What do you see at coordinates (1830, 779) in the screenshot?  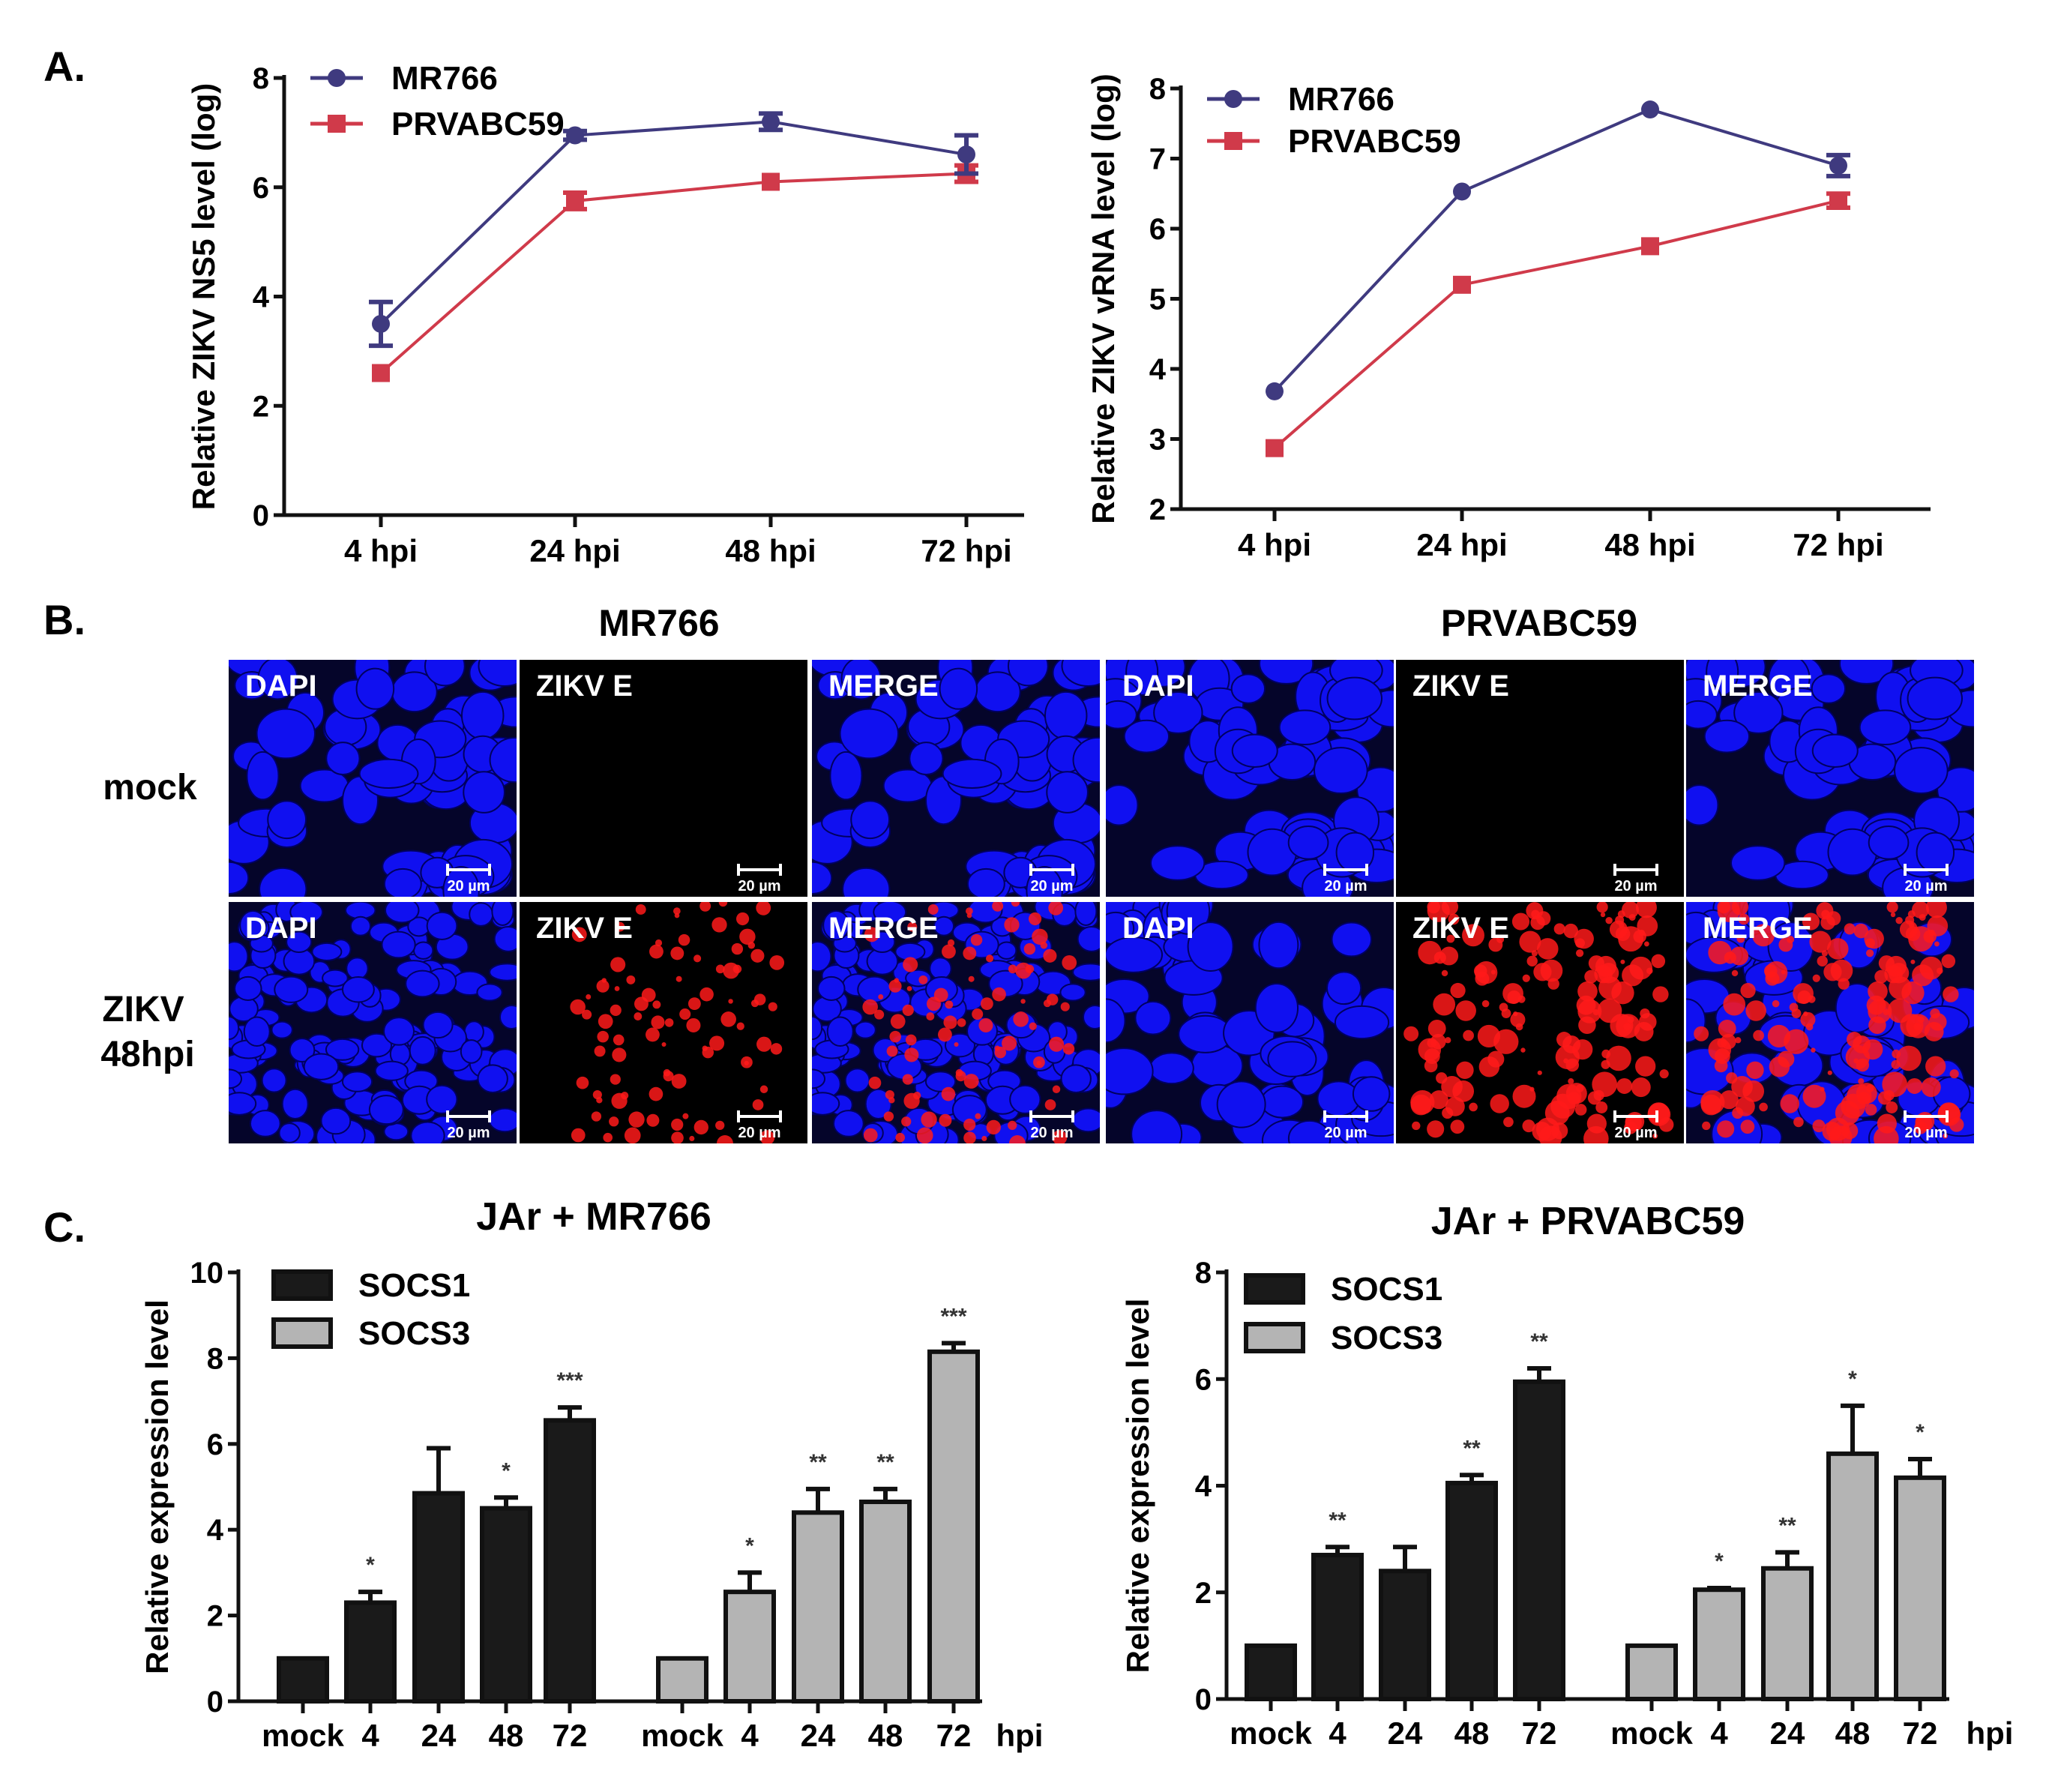 I see `image-prvabc59-mock-merge: MERGE 20 µm` at bounding box center [1830, 779].